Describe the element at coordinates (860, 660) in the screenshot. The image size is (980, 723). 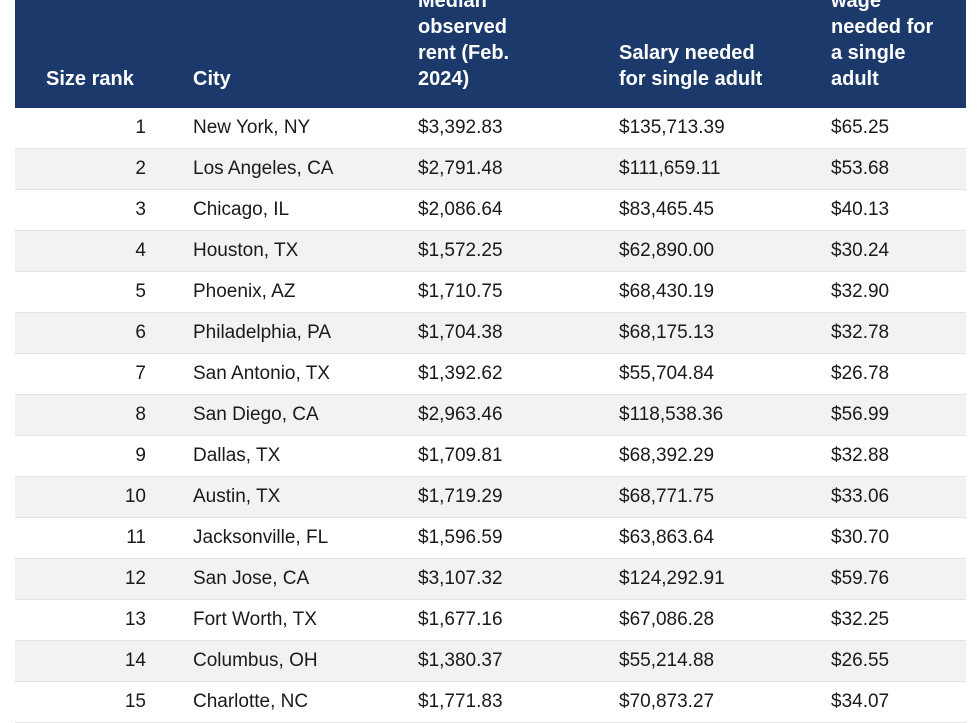
I see `wage-cell: $26.55` at that location.